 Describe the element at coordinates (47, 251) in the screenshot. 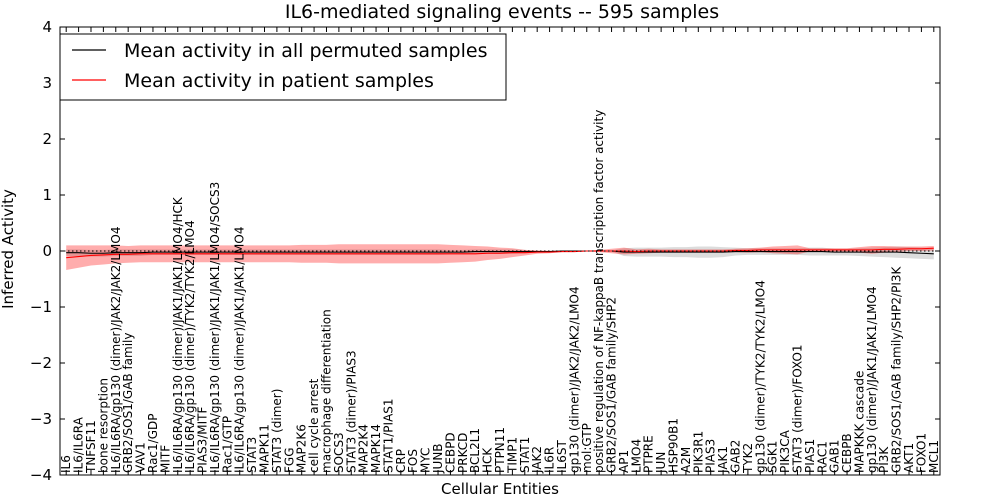

I see `y-tick-label: 0` at that location.